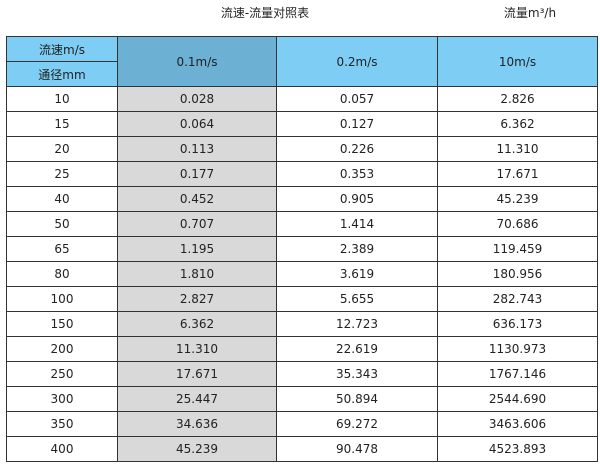 The width and height of the screenshot is (600, 466). I want to click on flow-cell: 25.447, so click(197, 399).